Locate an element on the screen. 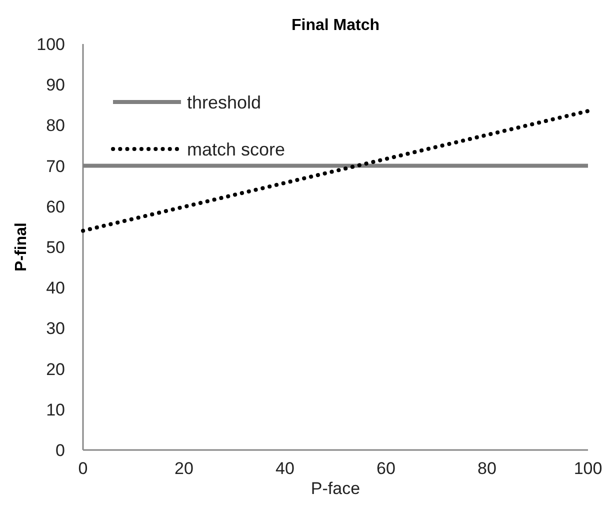 This screenshot has height=510, width=608. y-tick-label: 50 is located at coordinates (55, 247).